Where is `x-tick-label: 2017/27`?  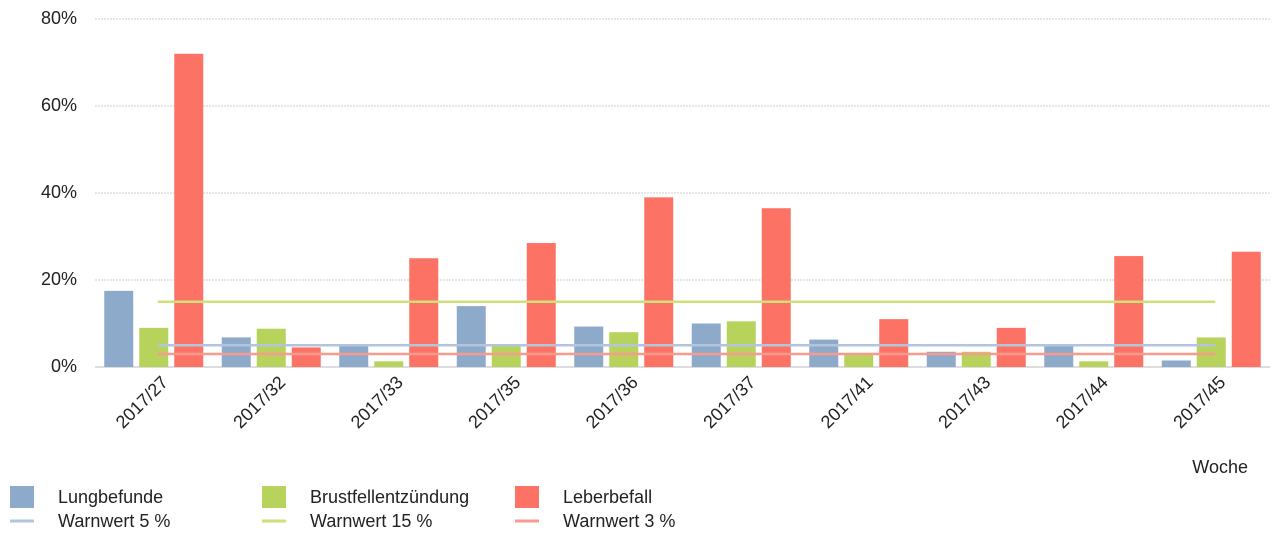
x-tick-label: 2017/27 is located at coordinates (142, 402).